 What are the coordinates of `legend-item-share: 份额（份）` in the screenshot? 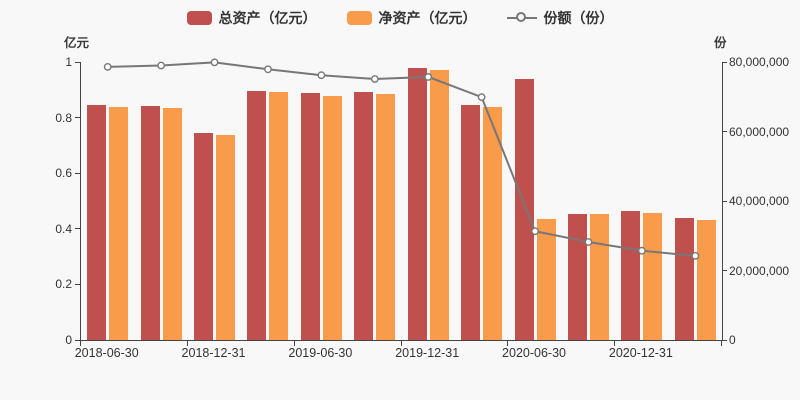 It's located at (560, 18).